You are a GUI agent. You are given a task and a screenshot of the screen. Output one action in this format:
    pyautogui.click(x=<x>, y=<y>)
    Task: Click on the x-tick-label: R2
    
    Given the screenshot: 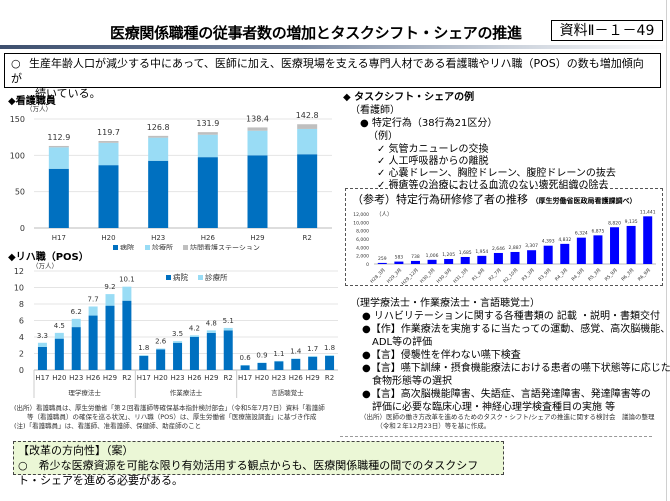 What is the action you would take?
    pyautogui.click(x=126, y=378)
    